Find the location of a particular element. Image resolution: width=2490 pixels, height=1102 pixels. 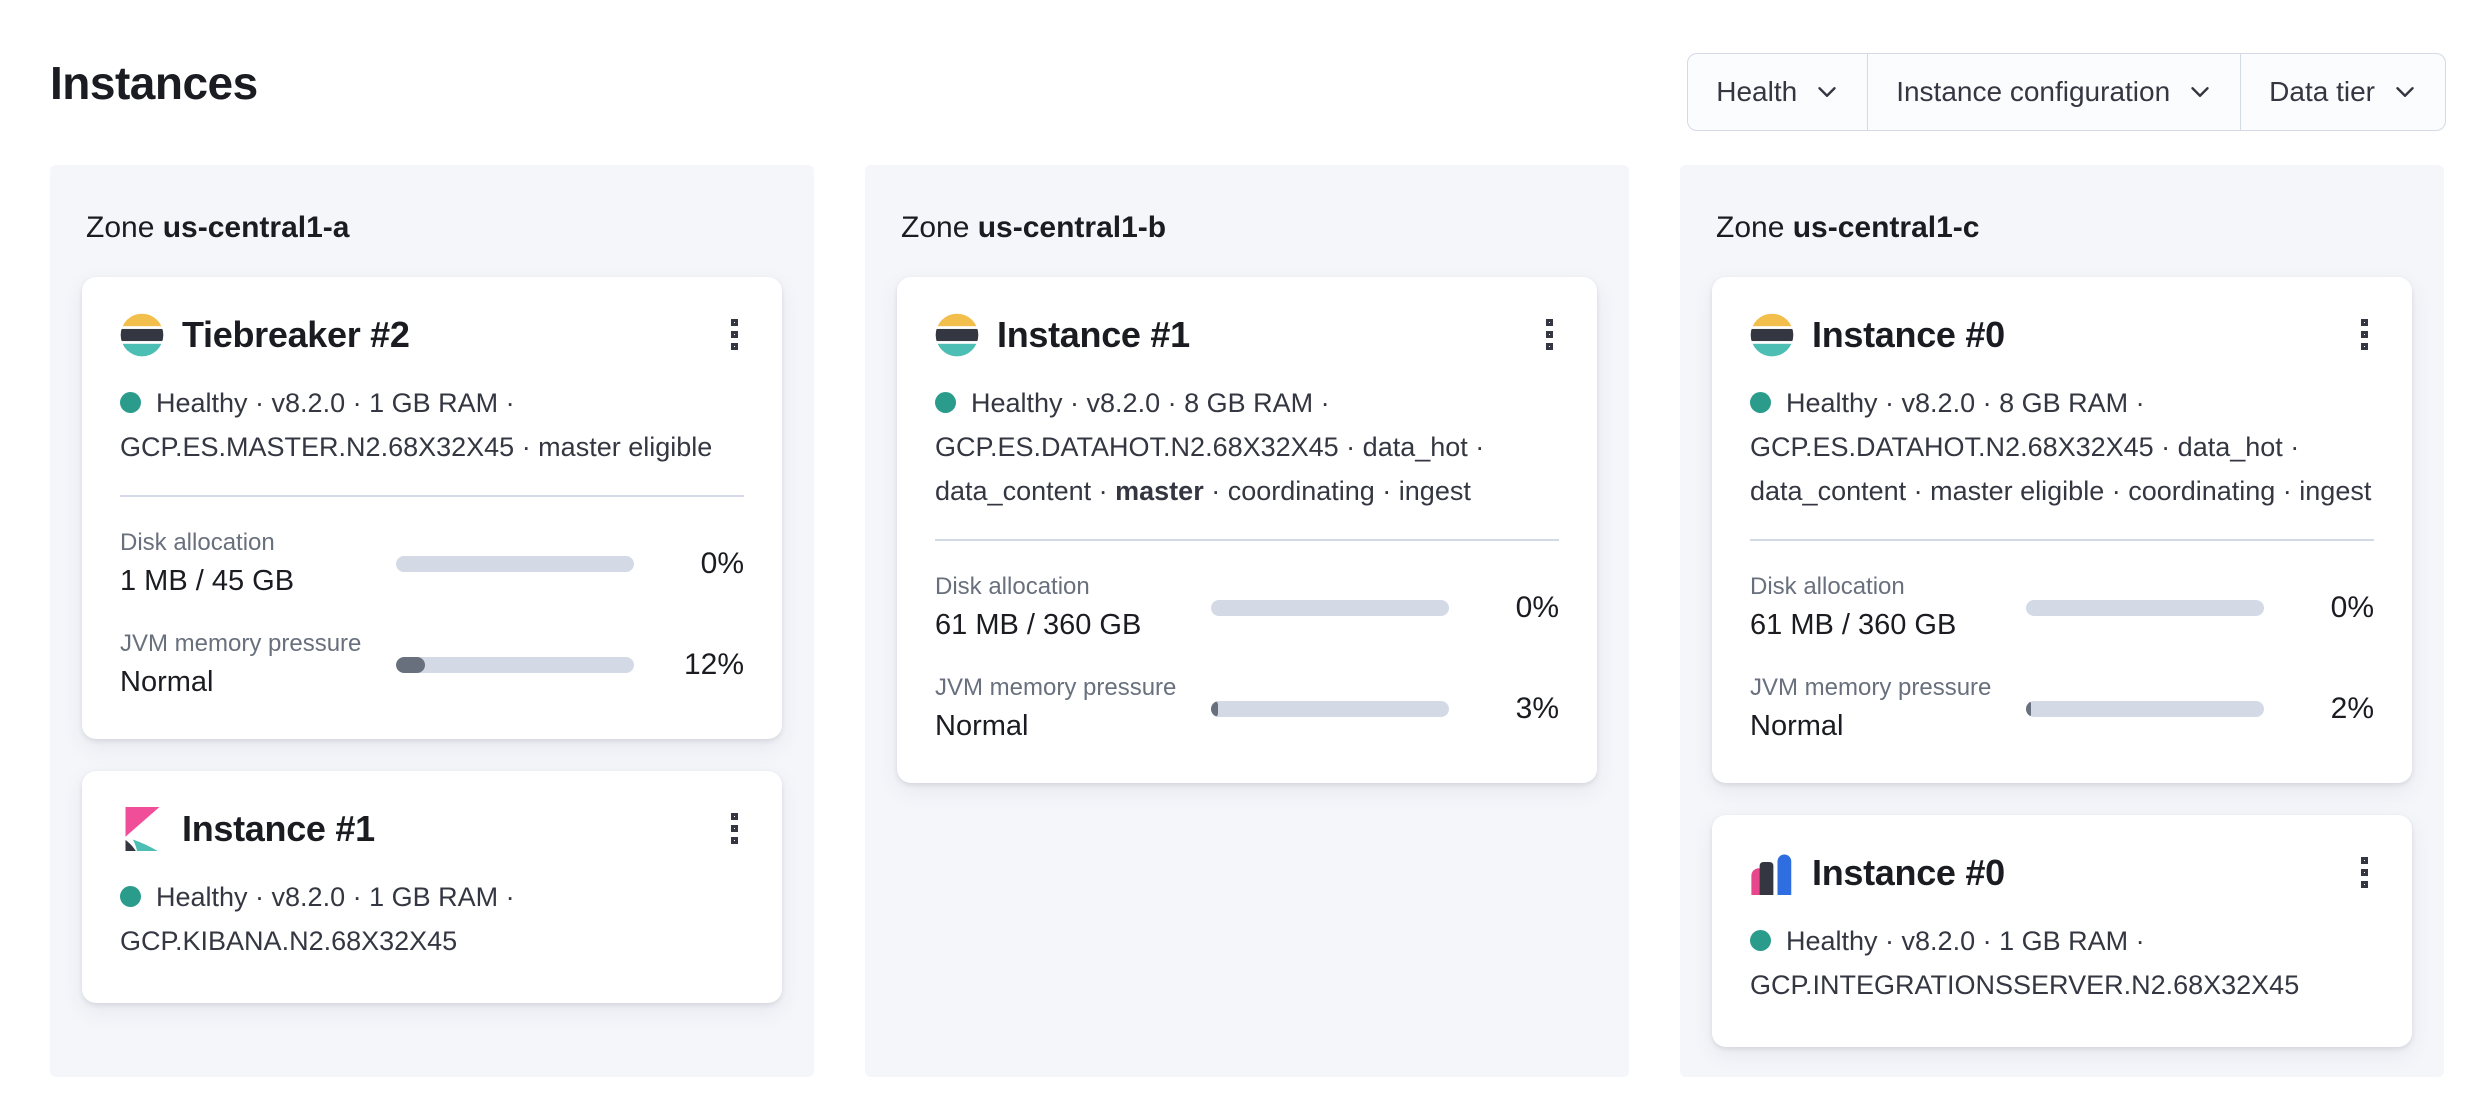

metric-value: 1 MB / 45 GB is located at coordinates (207, 581).